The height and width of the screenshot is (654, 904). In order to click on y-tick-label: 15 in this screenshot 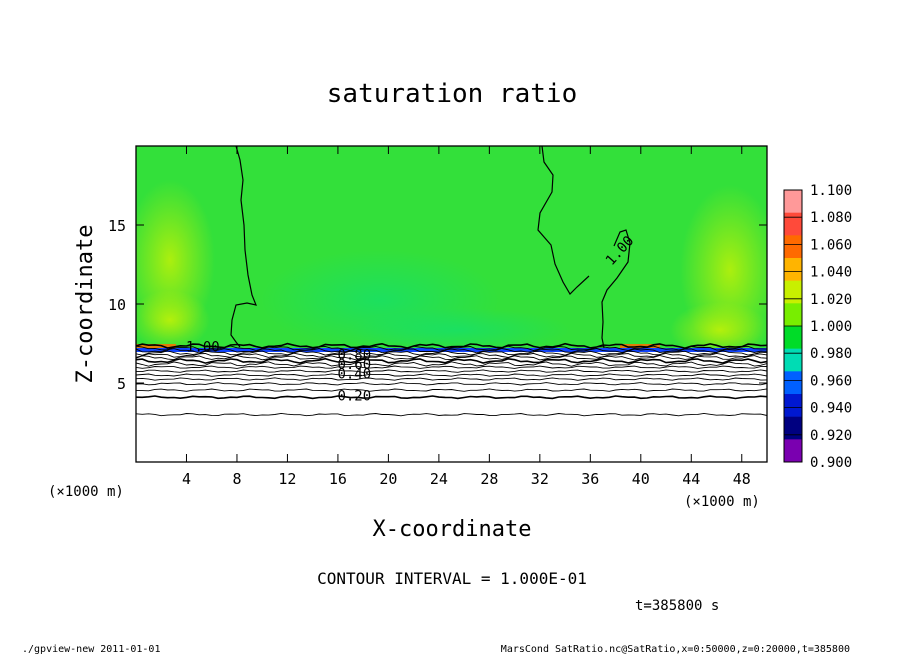, I will do `click(117, 226)`.